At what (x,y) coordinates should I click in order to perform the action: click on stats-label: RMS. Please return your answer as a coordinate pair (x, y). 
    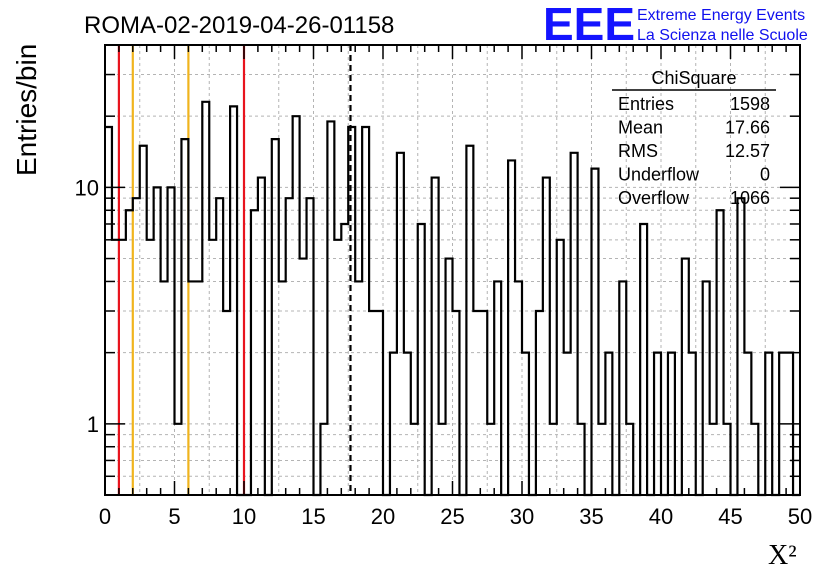
    Looking at the image, I should click on (638, 151).